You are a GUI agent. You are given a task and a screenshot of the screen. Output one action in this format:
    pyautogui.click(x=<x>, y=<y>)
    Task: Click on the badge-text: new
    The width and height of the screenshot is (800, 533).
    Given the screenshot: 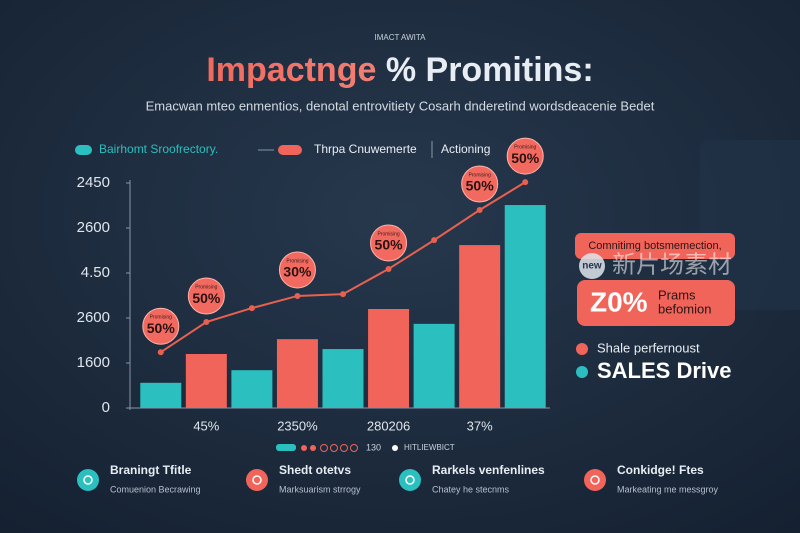 What is the action you would take?
    pyautogui.click(x=592, y=266)
    